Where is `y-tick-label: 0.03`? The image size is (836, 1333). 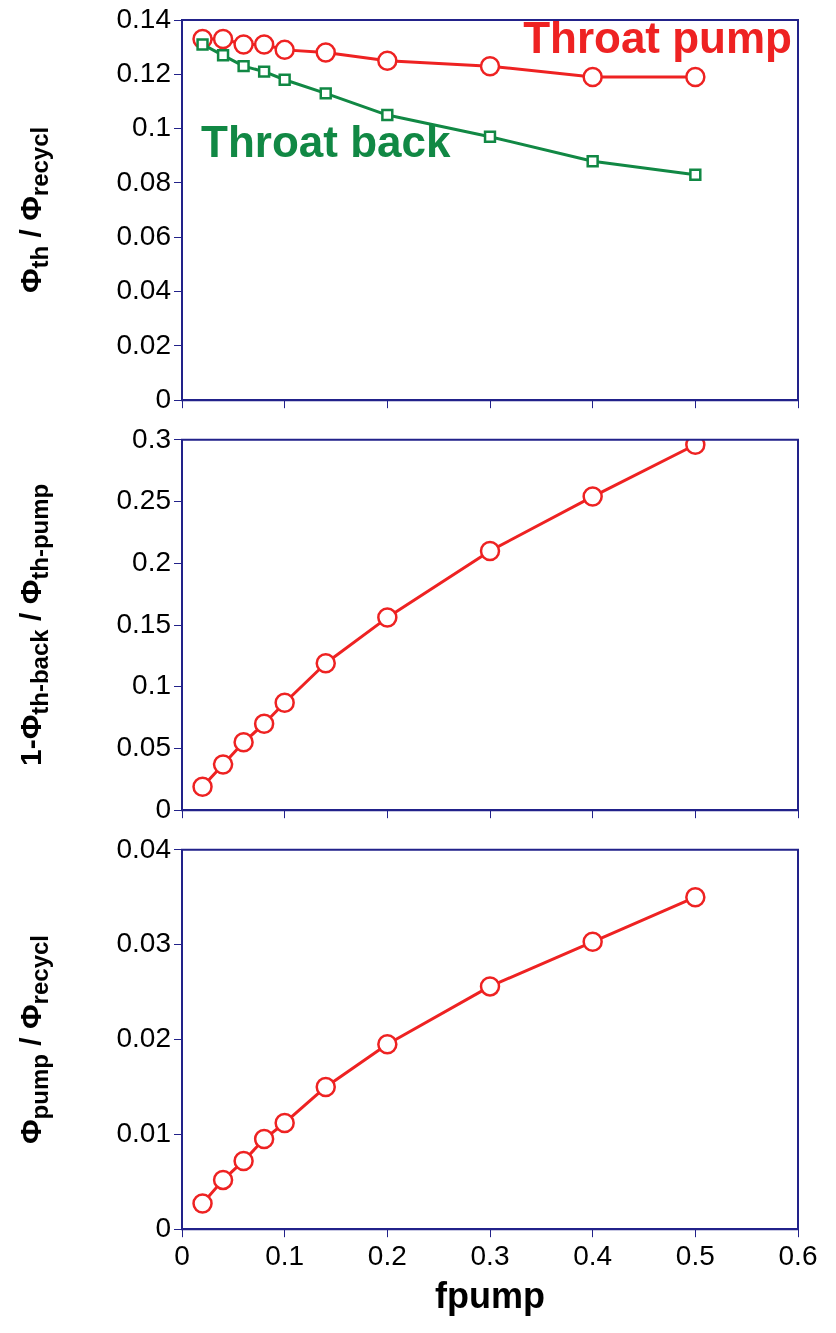 y-tick-label: 0.03 is located at coordinates (143, 943).